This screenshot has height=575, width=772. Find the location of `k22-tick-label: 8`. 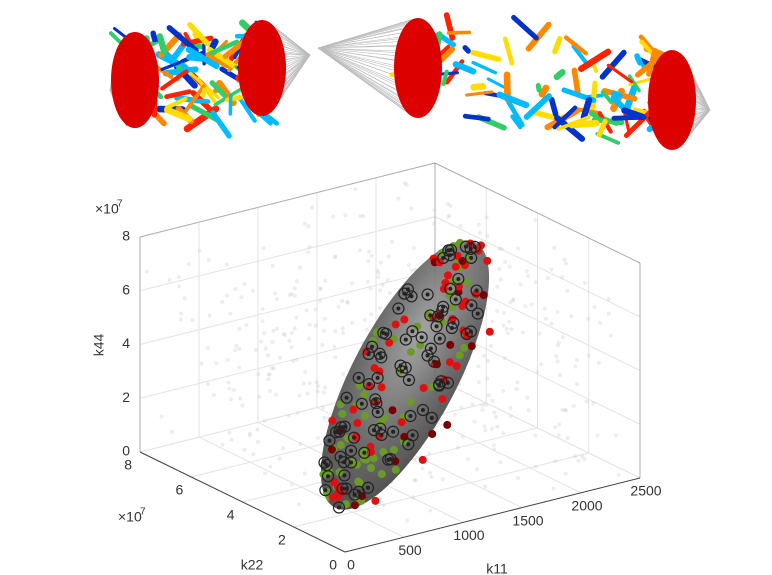

k22-tick-label: 8 is located at coordinates (128, 465).